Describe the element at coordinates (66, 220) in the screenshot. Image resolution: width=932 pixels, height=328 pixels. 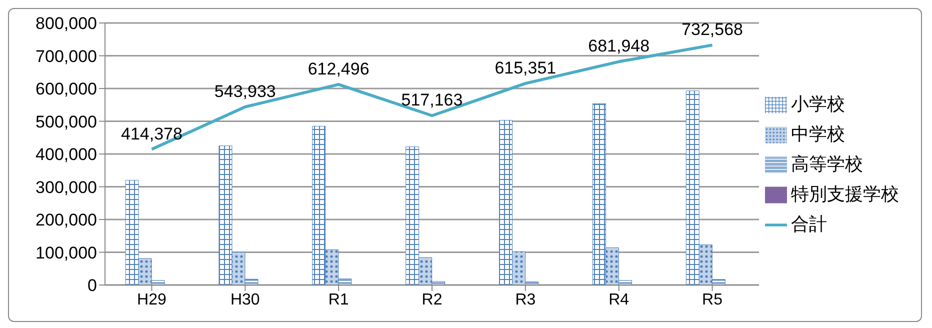
I see `y-tick-label: 200,000` at that location.